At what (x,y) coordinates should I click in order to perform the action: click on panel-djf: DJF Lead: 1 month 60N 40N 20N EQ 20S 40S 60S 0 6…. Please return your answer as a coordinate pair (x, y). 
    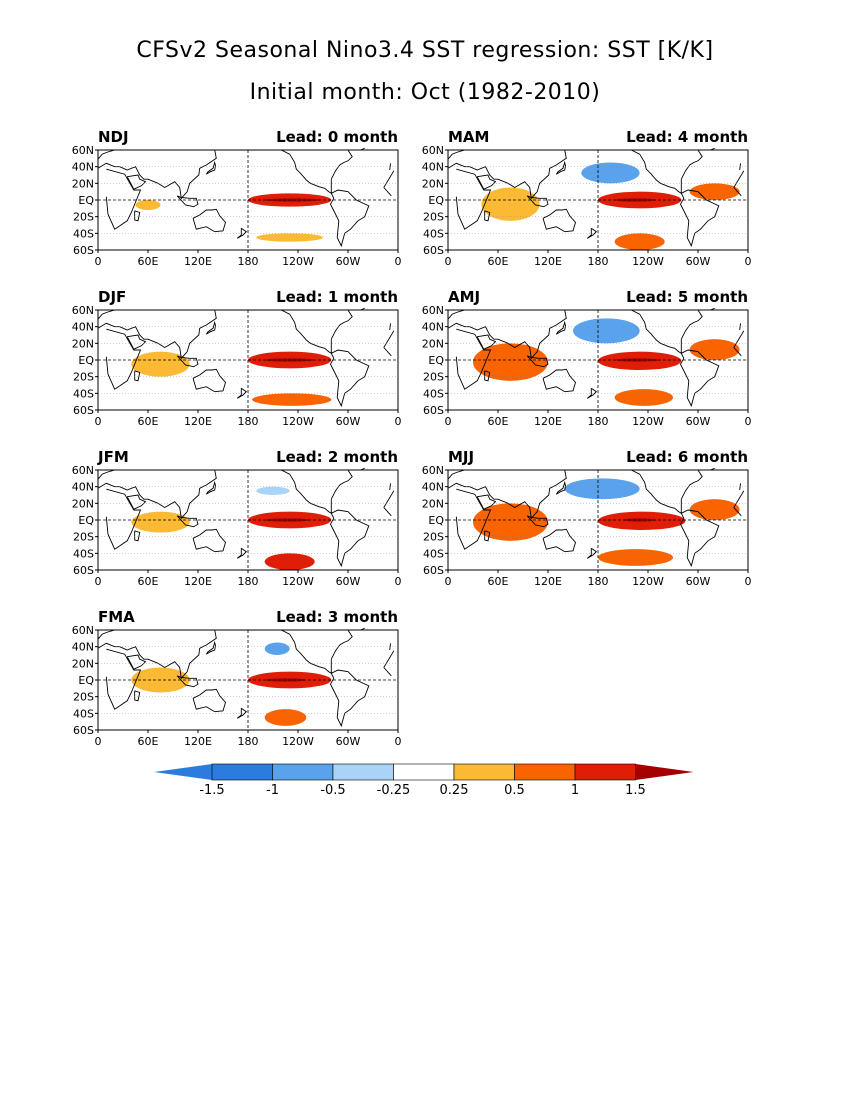
    Looking at the image, I should click on (245, 363).